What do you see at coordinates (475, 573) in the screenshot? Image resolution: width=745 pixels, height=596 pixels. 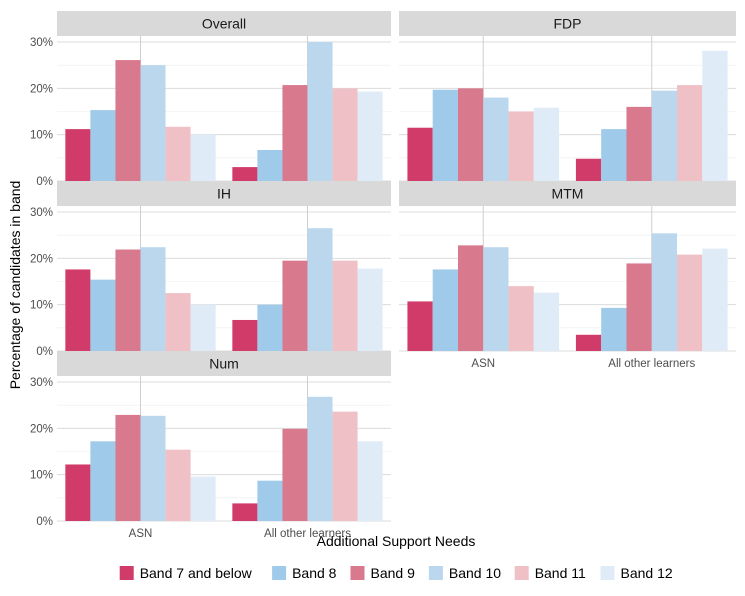 I see `legend-label-band-10: Band 10` at bounding box center [475, 573].